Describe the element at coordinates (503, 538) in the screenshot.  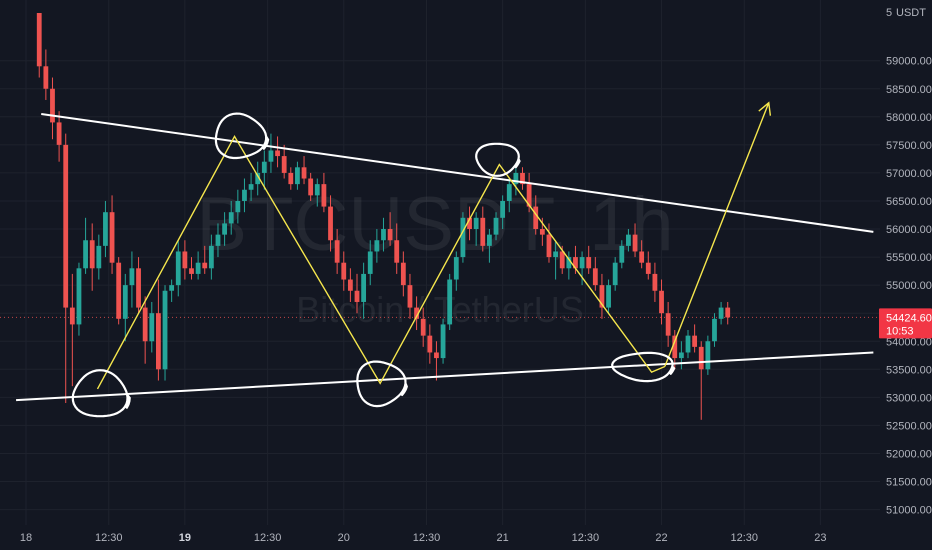
I see `time-tick-label-6: 21` at that location.